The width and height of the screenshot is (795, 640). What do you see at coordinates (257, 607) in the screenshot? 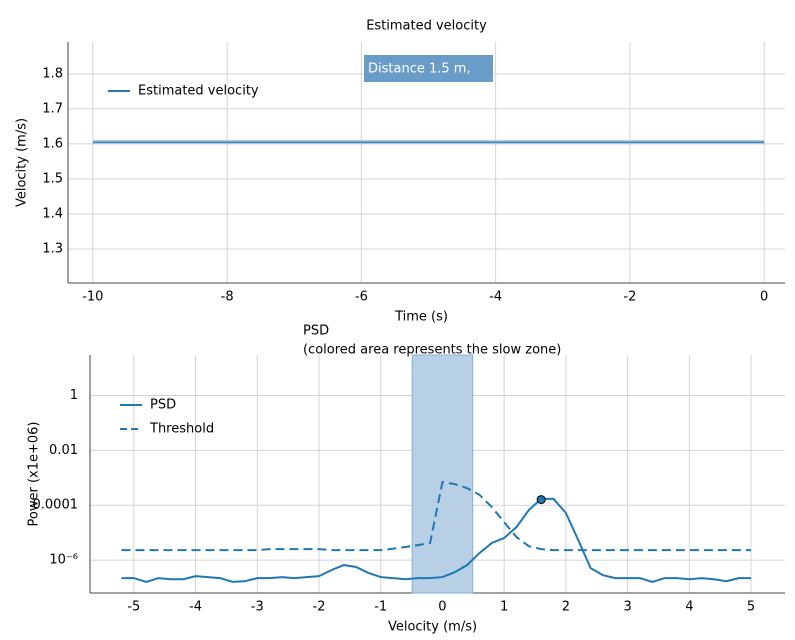
I see `x-tick-label: -3` at bounding box center [257, 607].